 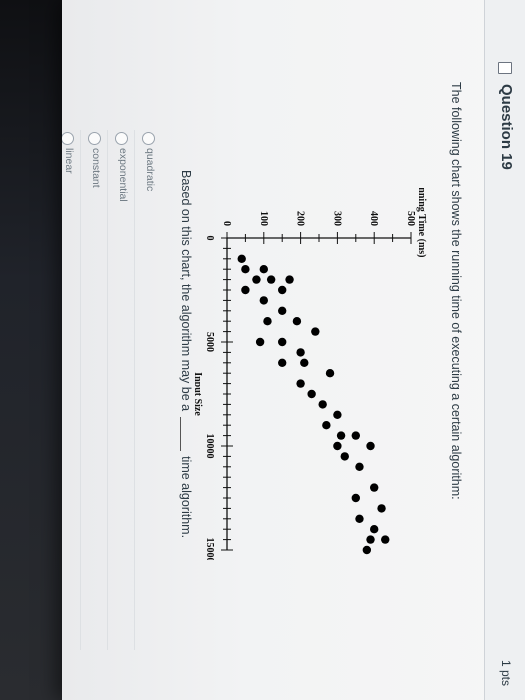 I want to click on answer-option-constant: constant, so click(x=93, y=390).